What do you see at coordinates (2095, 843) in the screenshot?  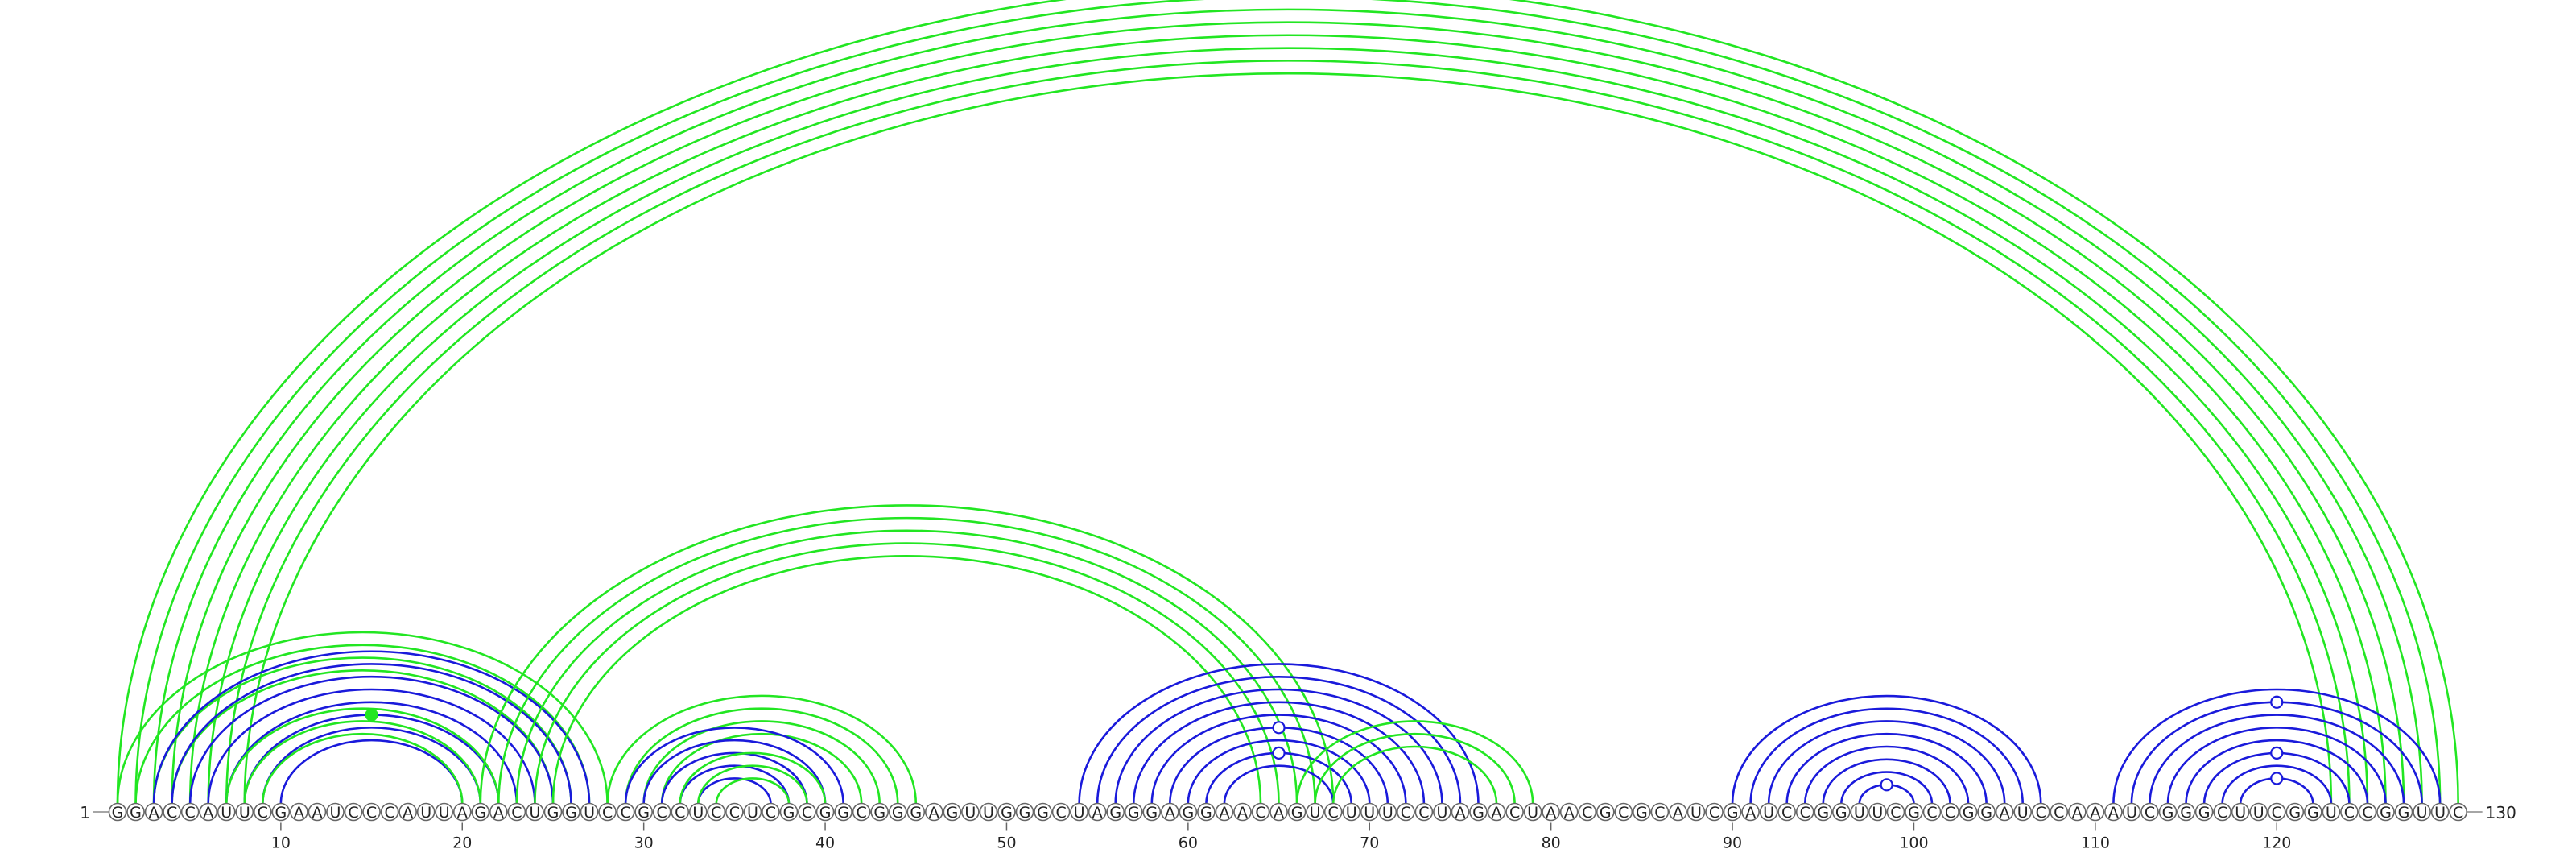 I see `axis-tick-label: 110` at bounding box center [2095, 843].